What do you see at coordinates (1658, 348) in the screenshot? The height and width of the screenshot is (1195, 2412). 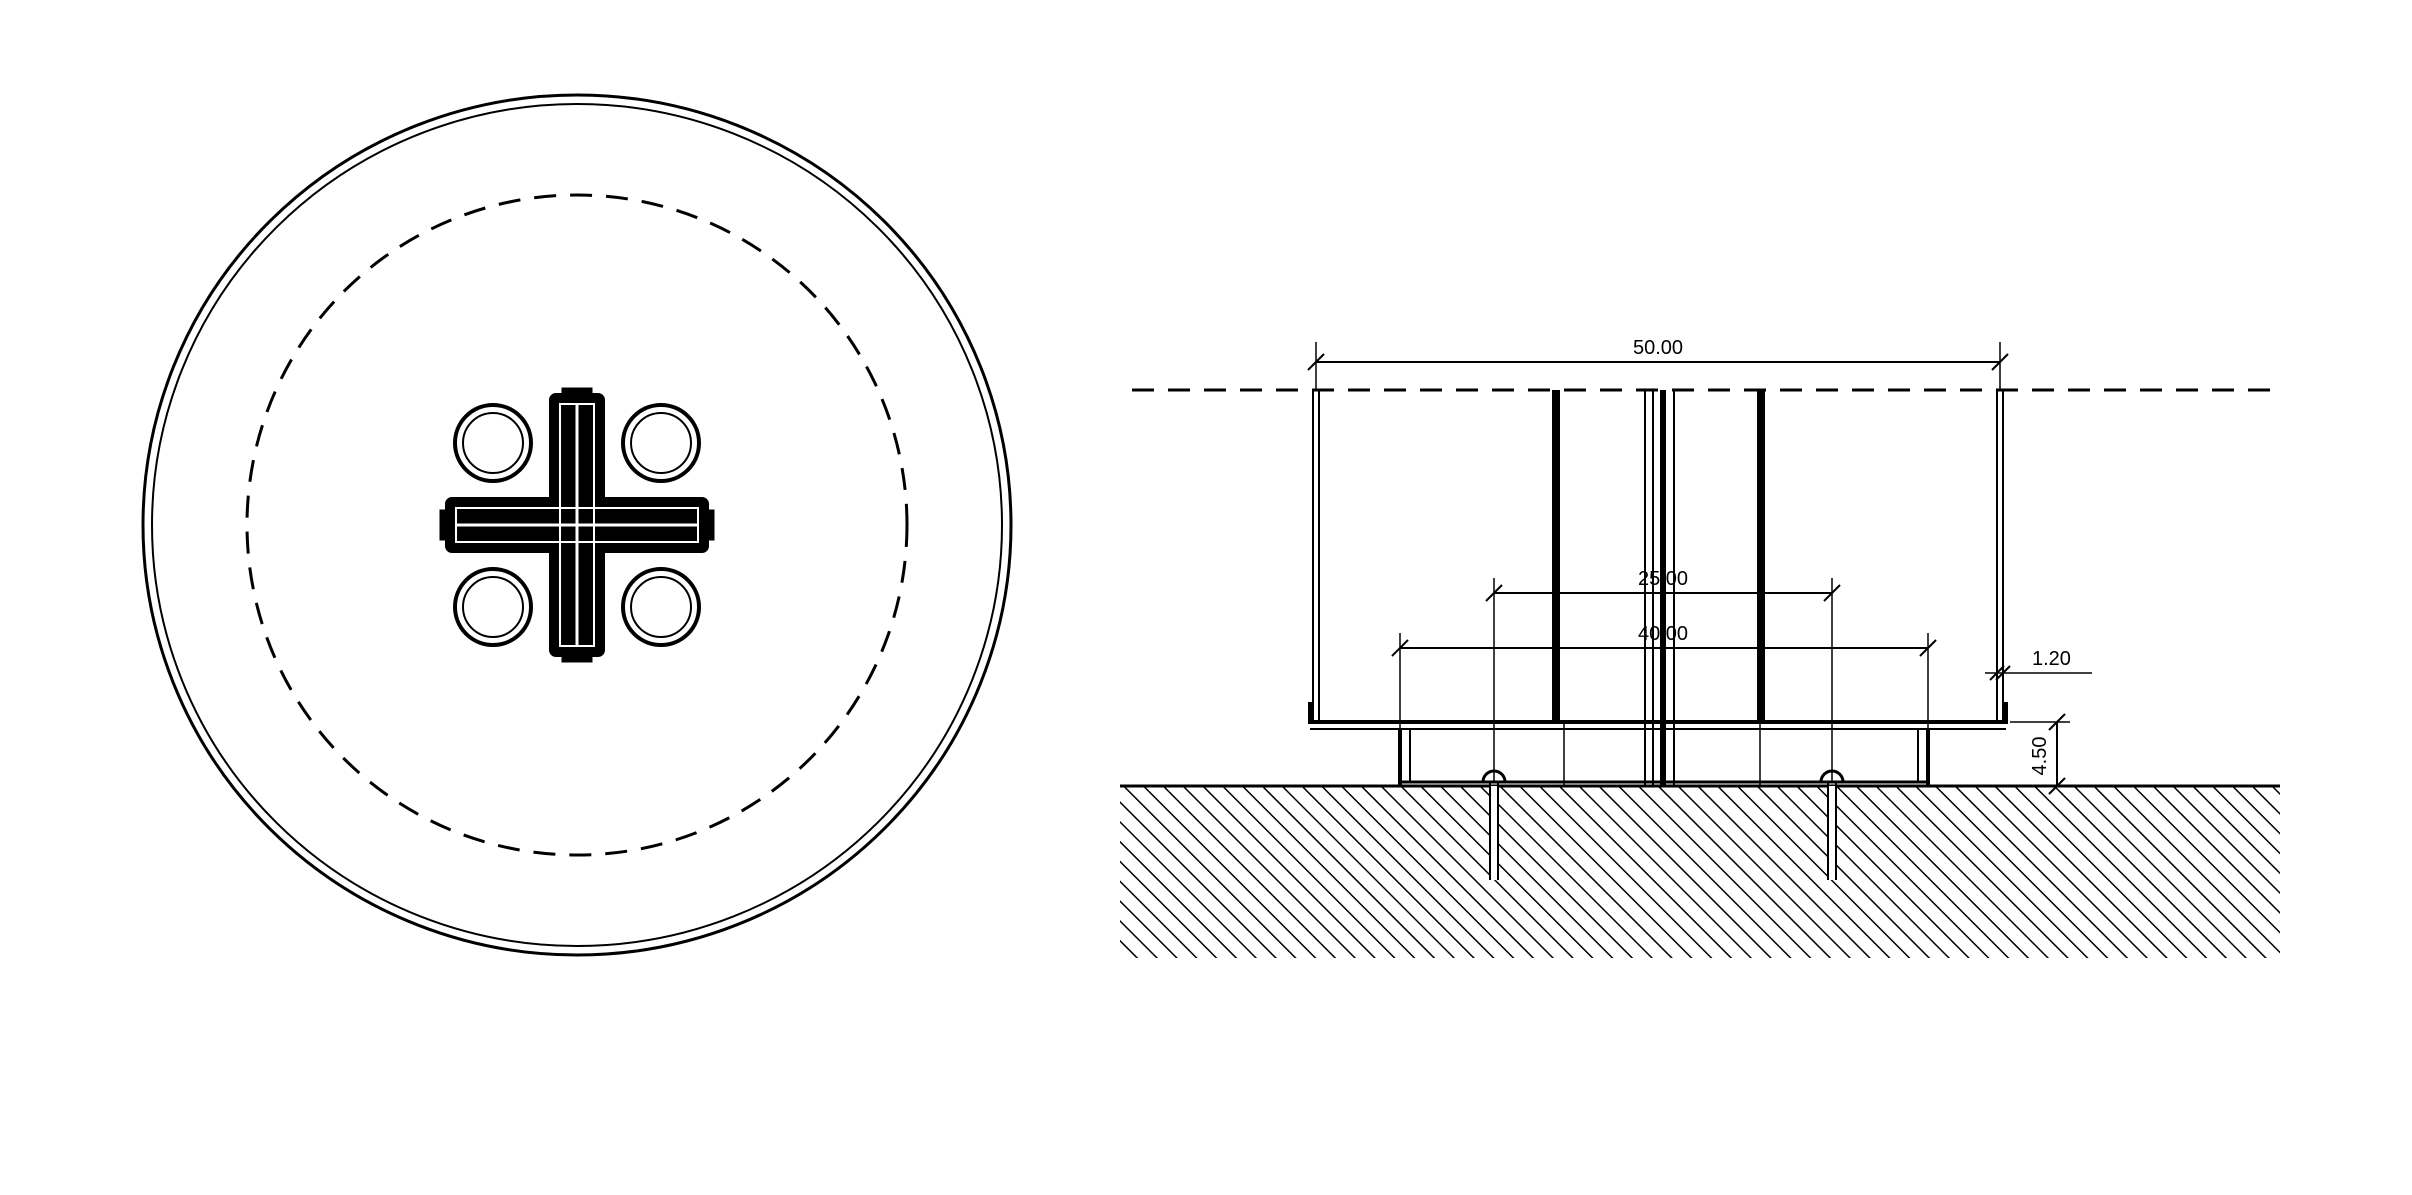 I see `dimension-label-overall-width: 50.00` at bounding box center [1658, 348].